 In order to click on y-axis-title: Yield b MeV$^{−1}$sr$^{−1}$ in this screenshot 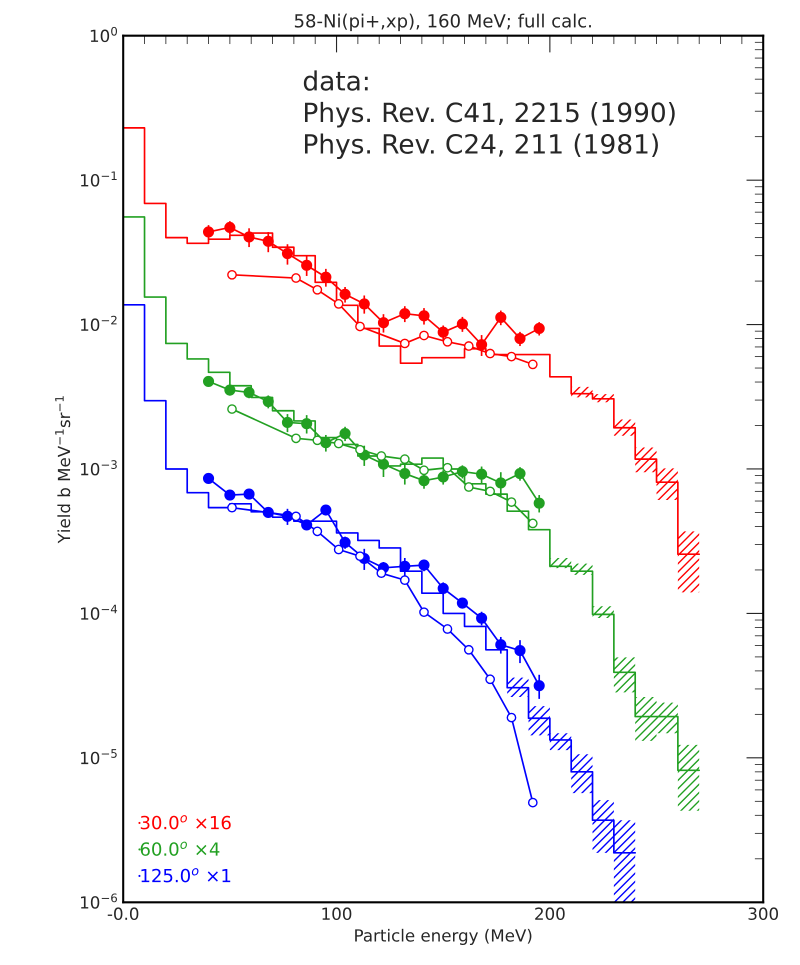, I will do `click(62, 470)`.